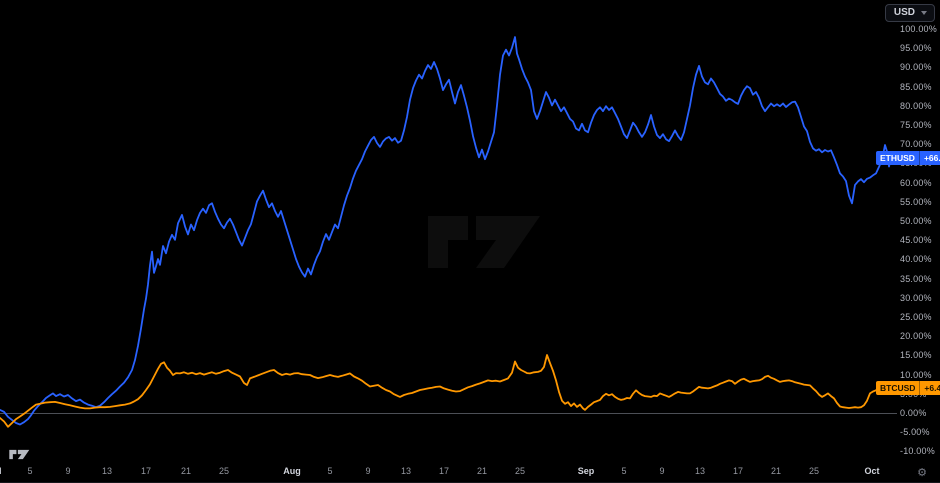  Describe the element at coordinates (916, 182) in the screenshot. I see `price-axis-label: 60.00%` at that location.